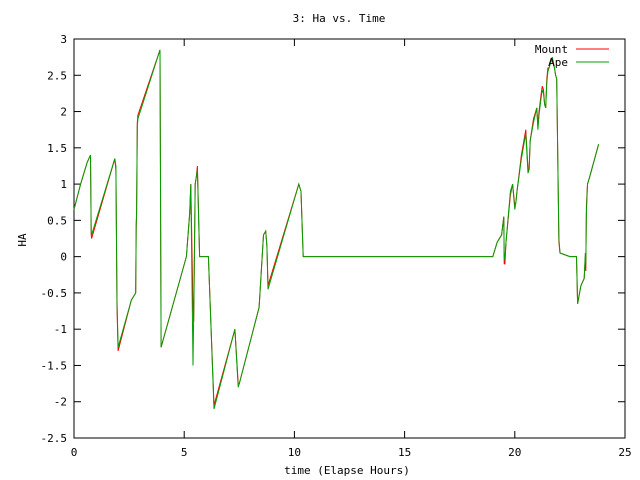 The height and width of the screenshot is (480, 640). What do you see at coordinates (60, 329) in the screenshot?
I see `y-tick-label: -1` at bounding box center [60, 329].